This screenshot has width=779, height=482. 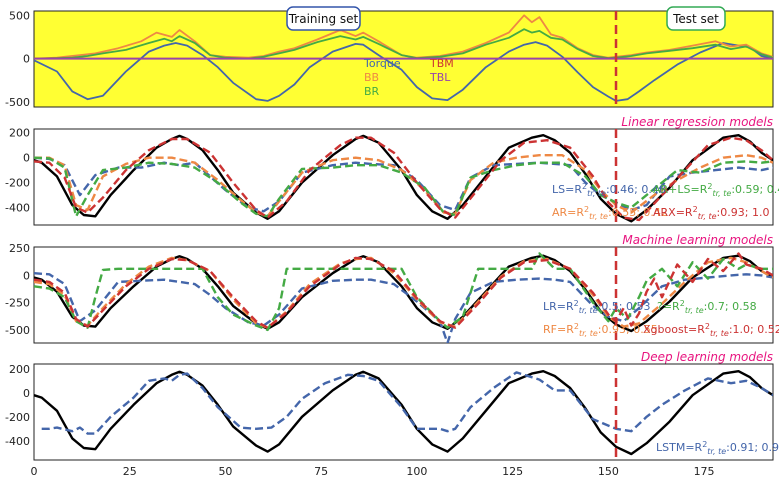 What do you see at coordinates (34, 471) in the screenshot?
I see `x-tick-label: 0` at bounding box center [34, 471].